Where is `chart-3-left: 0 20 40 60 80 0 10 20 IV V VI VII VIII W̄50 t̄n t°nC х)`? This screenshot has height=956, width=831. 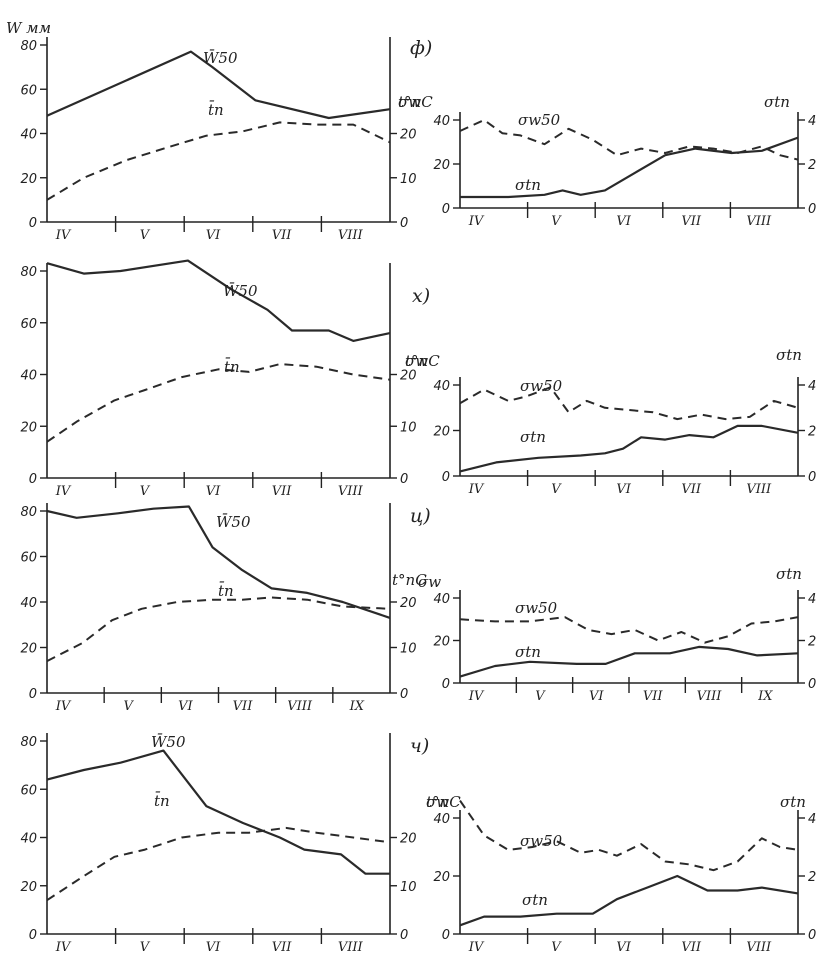 chart-3-left: 0 20 40 60 80 0 10 20 IV V VI VII VIII W̄50 t̄n t°nC х) is located at coordinates (230, 379).